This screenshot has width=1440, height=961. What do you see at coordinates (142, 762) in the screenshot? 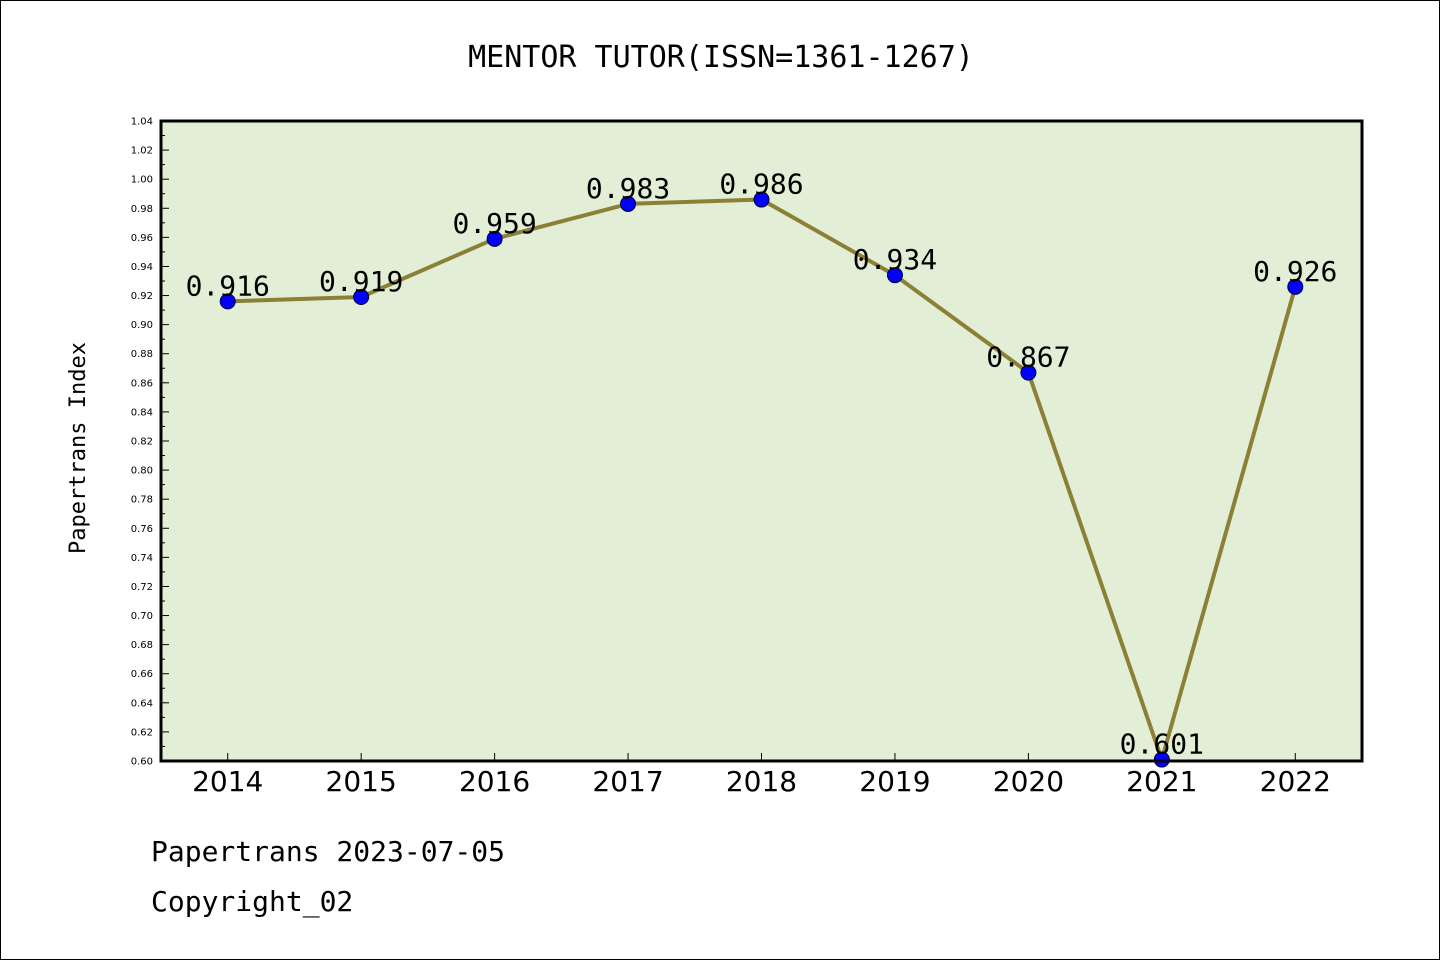
I see `y-tick-label: 0.60` at bounding box center [142, 762].